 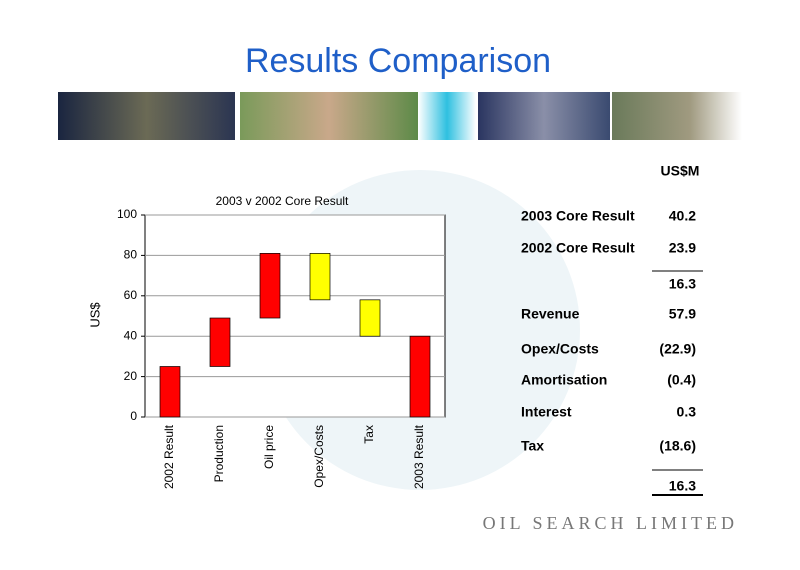 I want to click on y-tick-label: 60, so click(x=131, y=295).